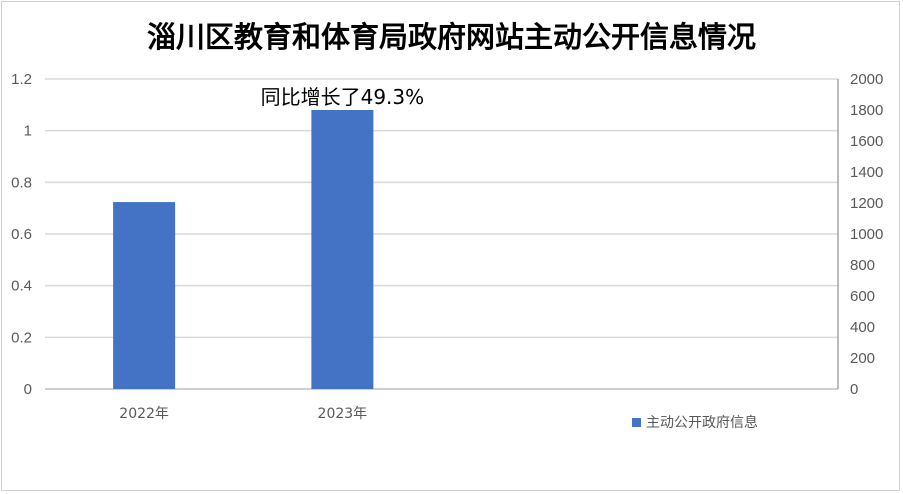 The image size is (903, 494). Describe the element at coordinates (862, 265) in the screenshot. I see `right-tick-label: 800` at that location.